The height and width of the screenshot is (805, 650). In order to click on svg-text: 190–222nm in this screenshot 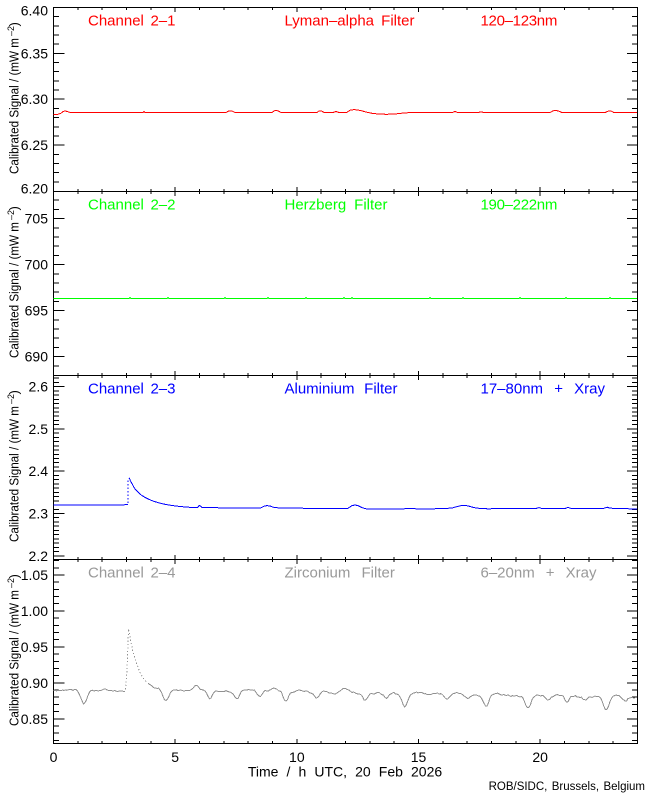, I will do `click(519, 205)`.